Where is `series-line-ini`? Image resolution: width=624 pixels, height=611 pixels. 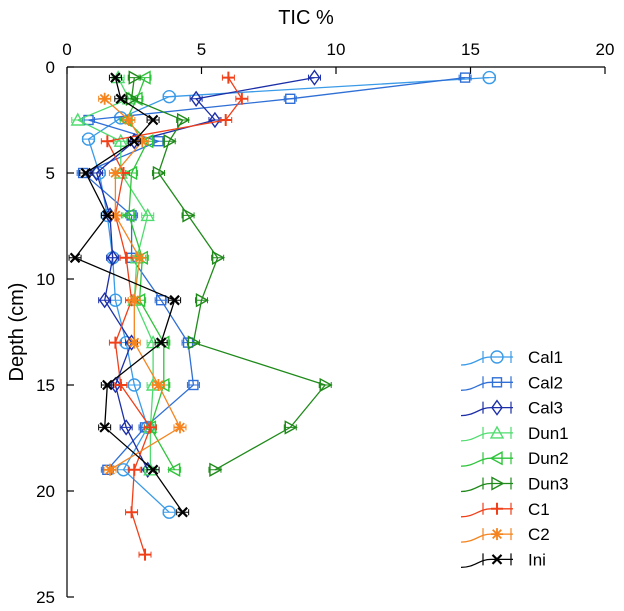
series-line-ini is located at coordinates (129, 295).